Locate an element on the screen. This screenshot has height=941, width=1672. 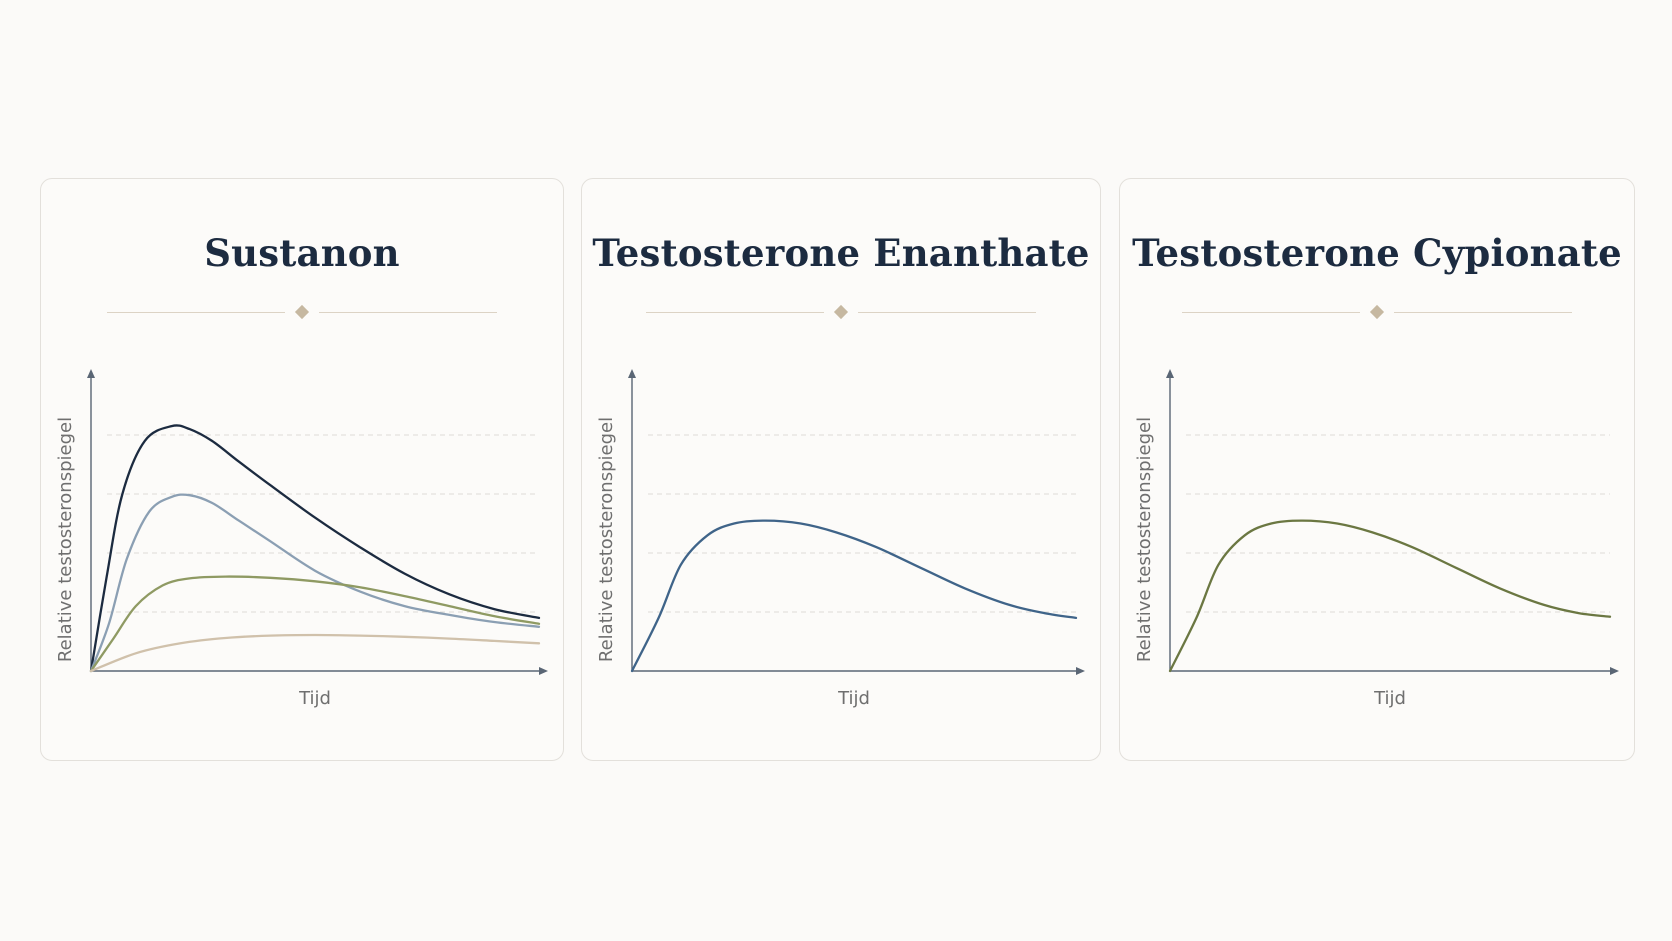
chart-title: Testosterone Enanthate is located at coordinates (841, 253).